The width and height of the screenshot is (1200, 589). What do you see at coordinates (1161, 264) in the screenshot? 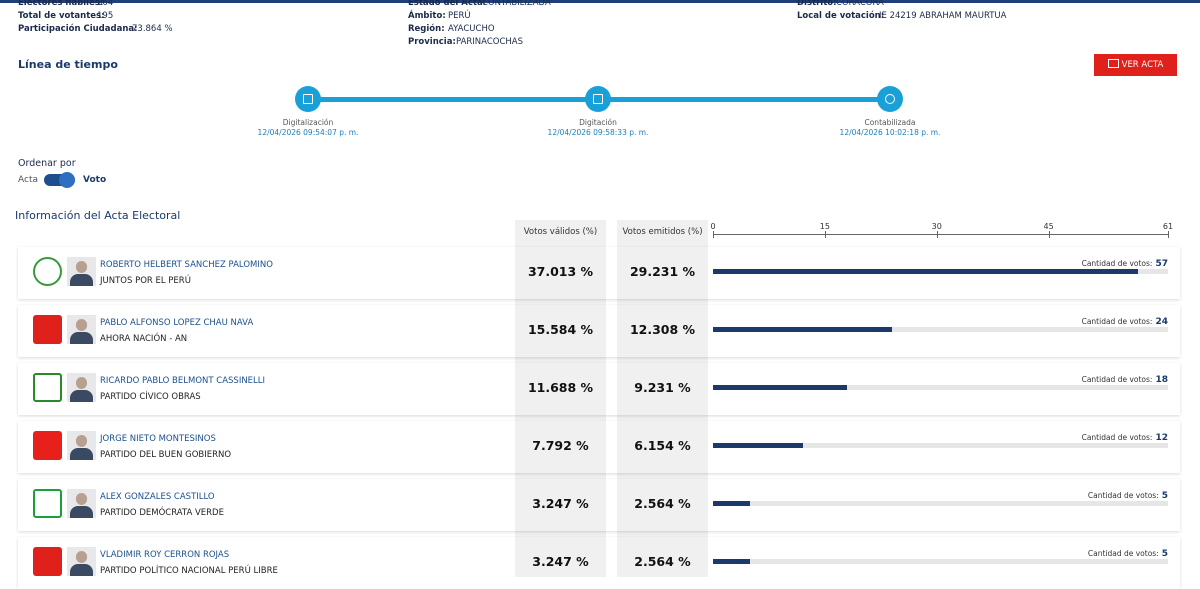
I see `votes-count: 57` at bounding box center [1161, 264].